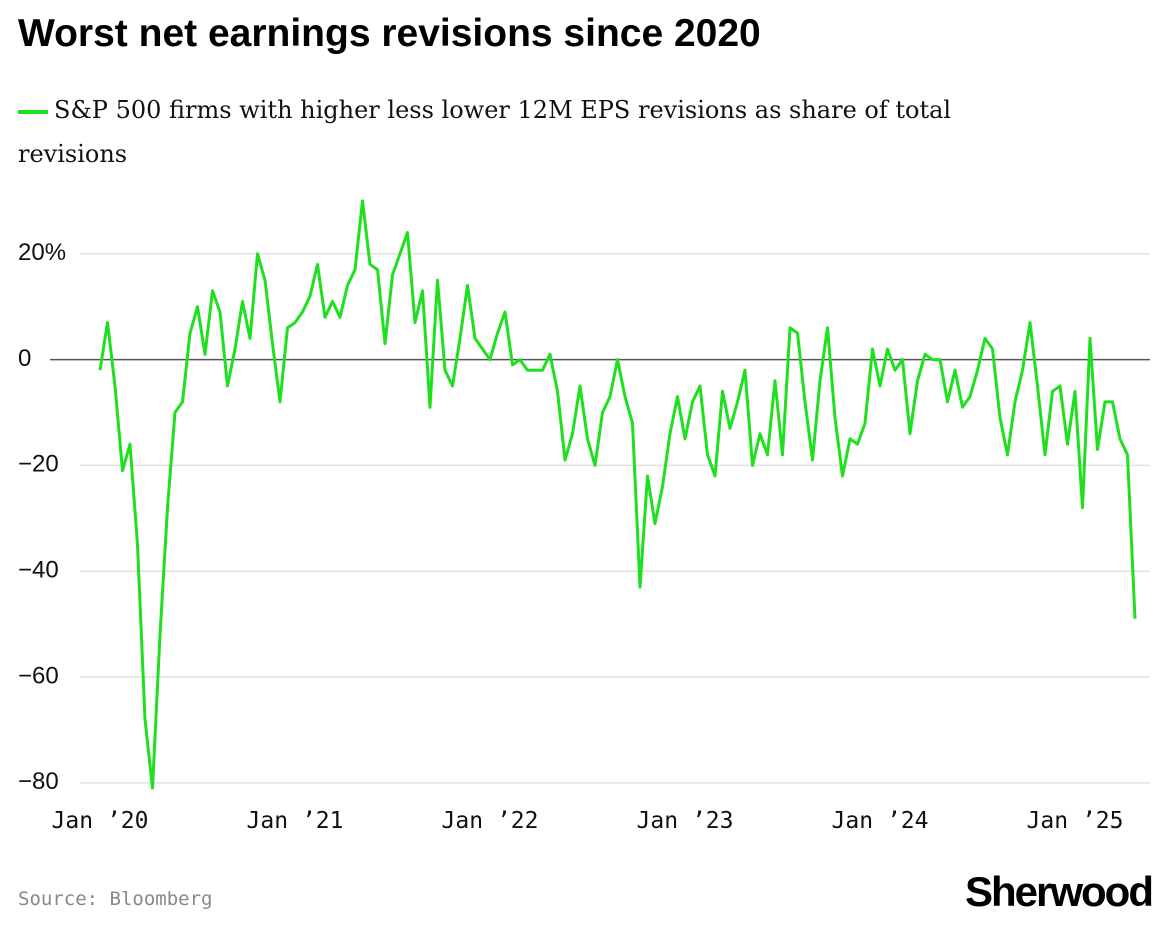  What do you see at coordinates (490, 821) in the screenshot?
I see `x-tick-label: Jan ’22` at bounding box center [490, 821].